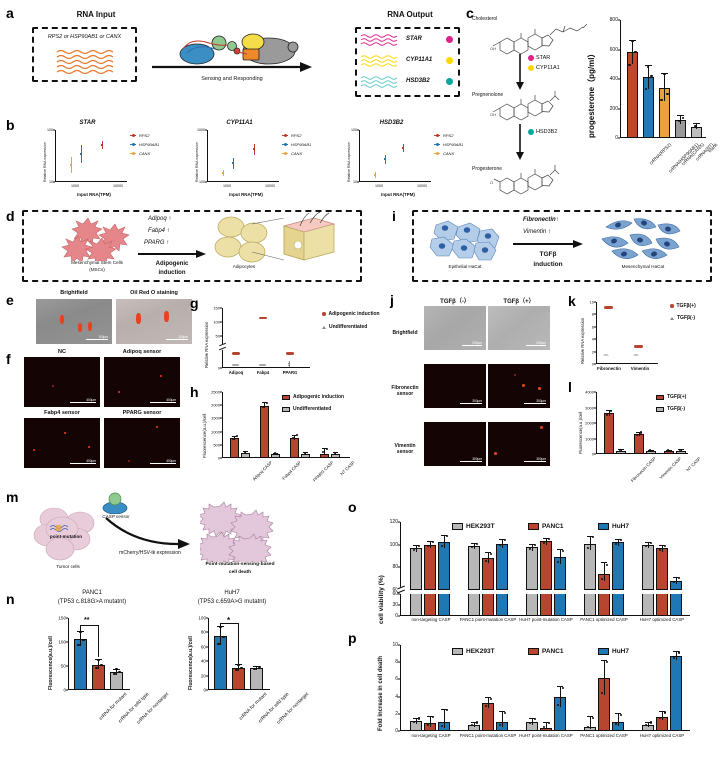 This screenshot has width=727, height=763. Describe the element at coordinates (491, 182) in the screenshot. I see `svg-text: O` at that location.